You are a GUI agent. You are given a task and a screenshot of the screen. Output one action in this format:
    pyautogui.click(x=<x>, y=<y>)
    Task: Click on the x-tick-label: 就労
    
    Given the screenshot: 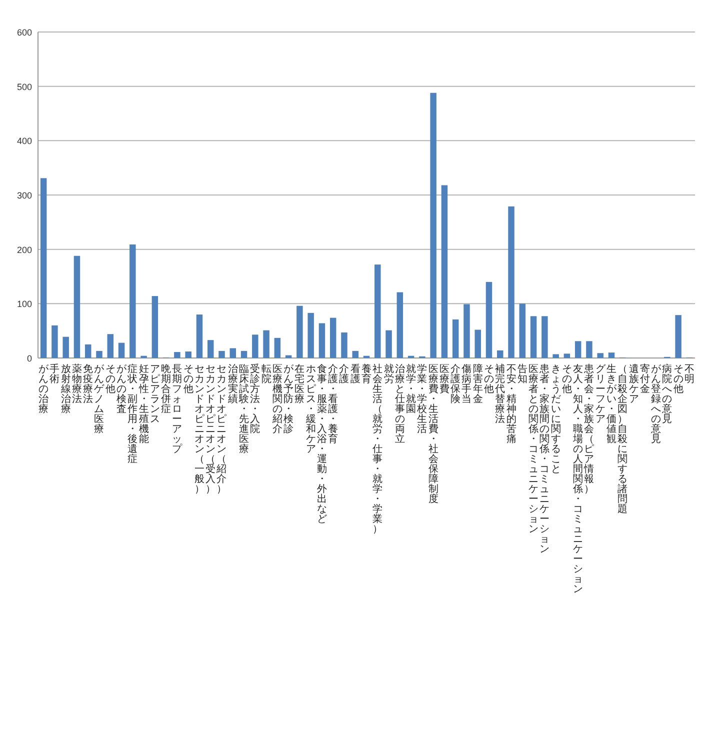 What is the action you would take?
    pyautogui.click(x=389, y=374)
    